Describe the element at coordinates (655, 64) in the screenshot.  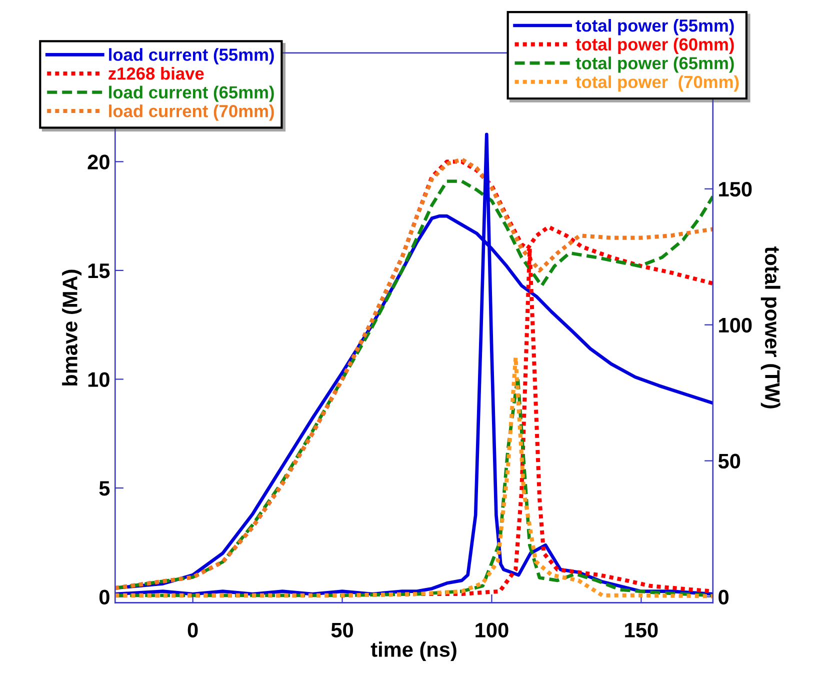
I see `legend-label: total power (65mm)` at that location.